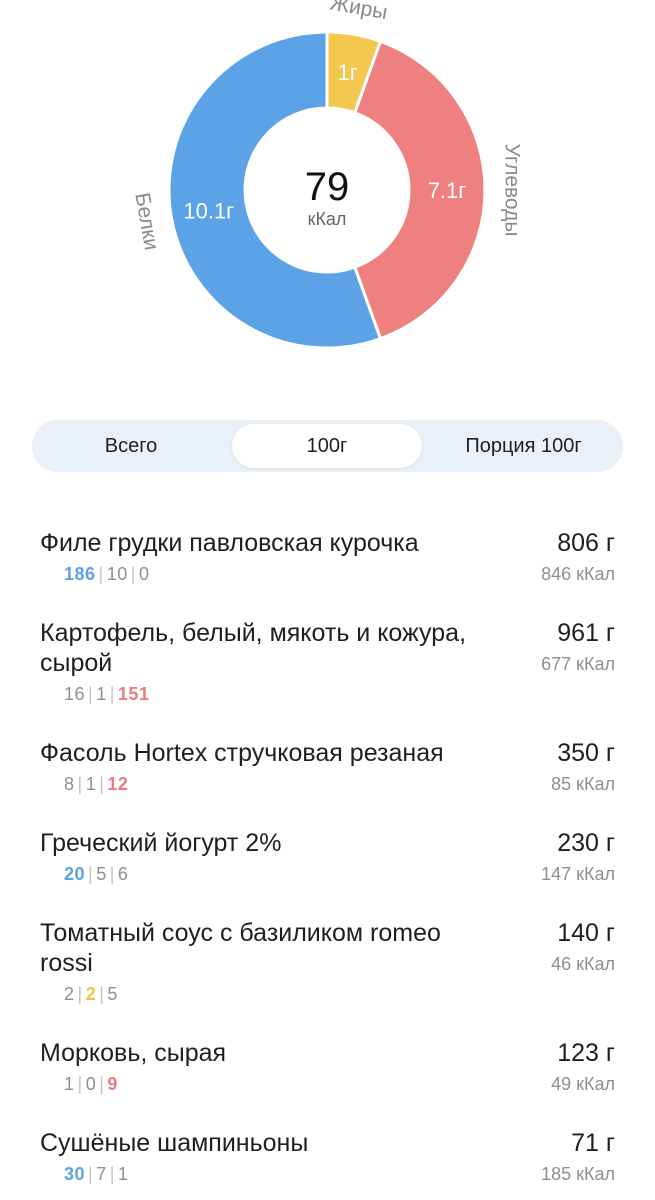 The width and height of the screenshot is (655, 1200). Describe the element at coordinates (69, 784) in the screenshot. I see `macro-protein-value: 8` at that location.